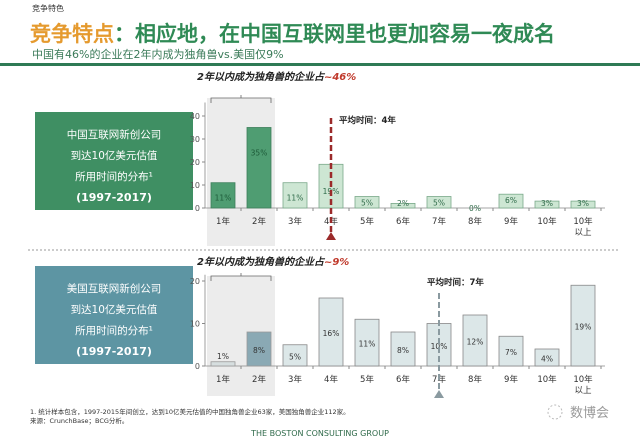 Image resolution: width=640 pixels, height=443 pixels. What do you see at coordinates (340, 77) in the screenshot?
I see `callout-value: ~46%` at bounding box center [340, 77].